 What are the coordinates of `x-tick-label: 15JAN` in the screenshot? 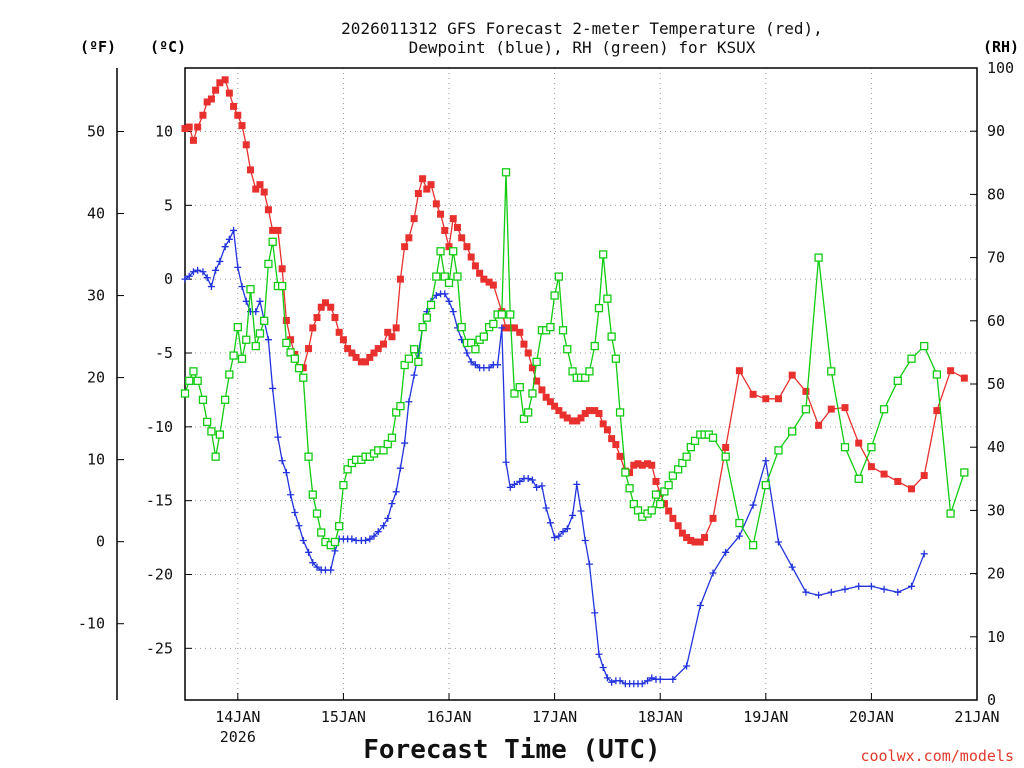 It's located at (343, 717).